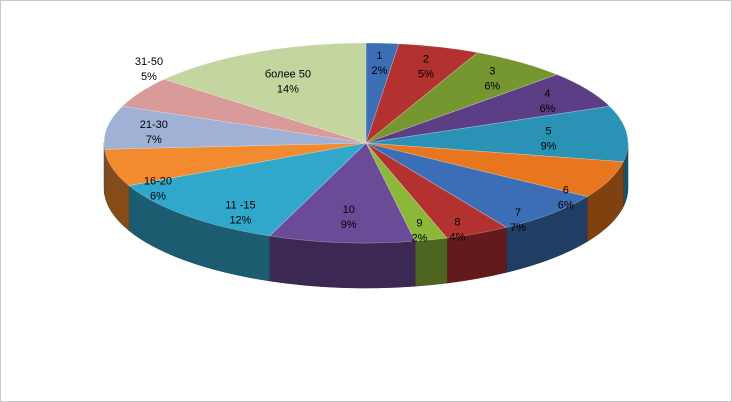 The image size is (732, 402). I want to click on slice-label-7: 7, so click(518, 213).